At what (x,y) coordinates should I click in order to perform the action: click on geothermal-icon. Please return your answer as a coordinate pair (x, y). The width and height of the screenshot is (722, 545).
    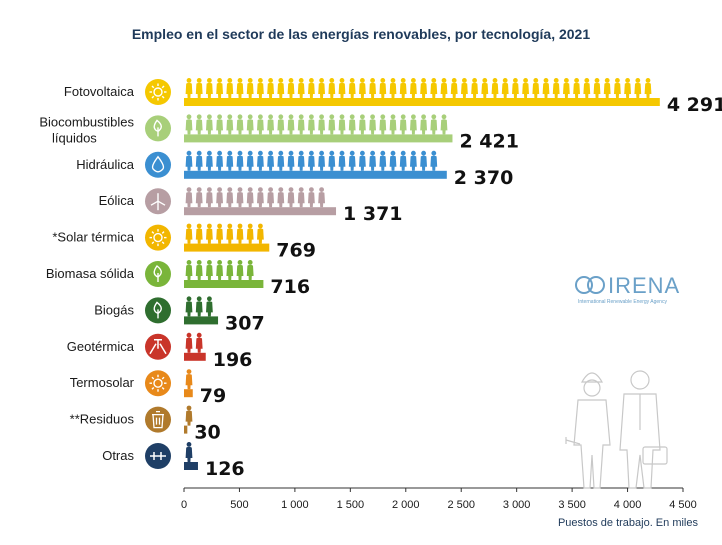
    Looking at the image, I should click on (158, 346).